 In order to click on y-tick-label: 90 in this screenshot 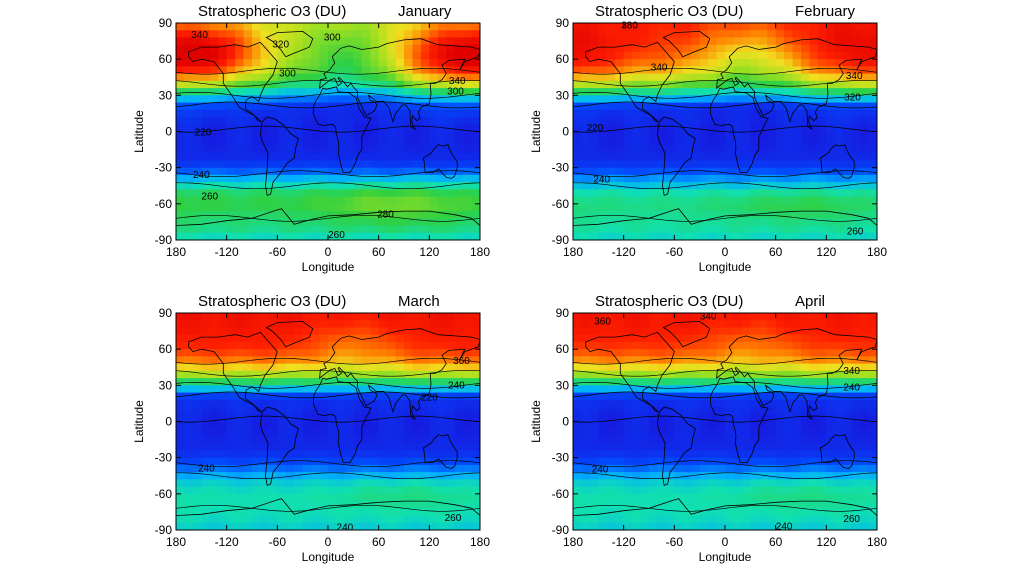, I will do `click(563, 23)`.